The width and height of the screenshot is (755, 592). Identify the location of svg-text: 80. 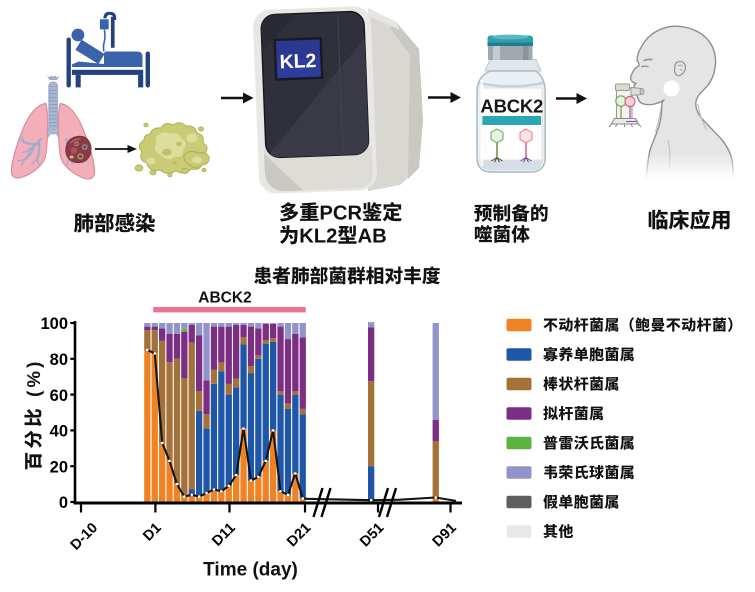
(59, 360).